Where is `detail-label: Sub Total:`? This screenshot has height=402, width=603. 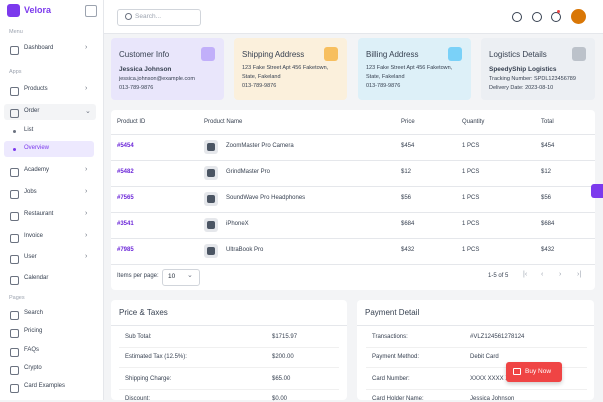
detail-label: Sub Total: is located at coordinates (138, 337).